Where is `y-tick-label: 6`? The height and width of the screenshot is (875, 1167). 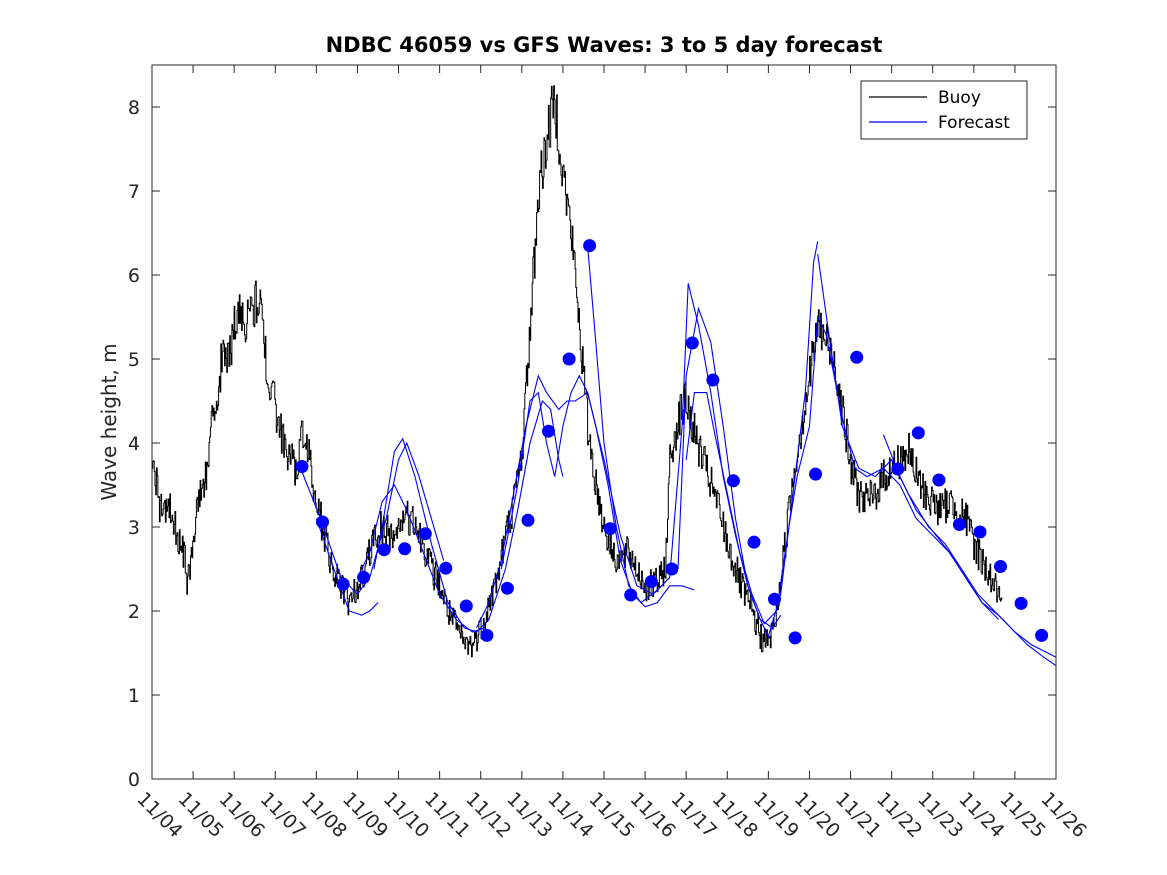 y-tick-label: 6 is located at coordinates (134, 276).